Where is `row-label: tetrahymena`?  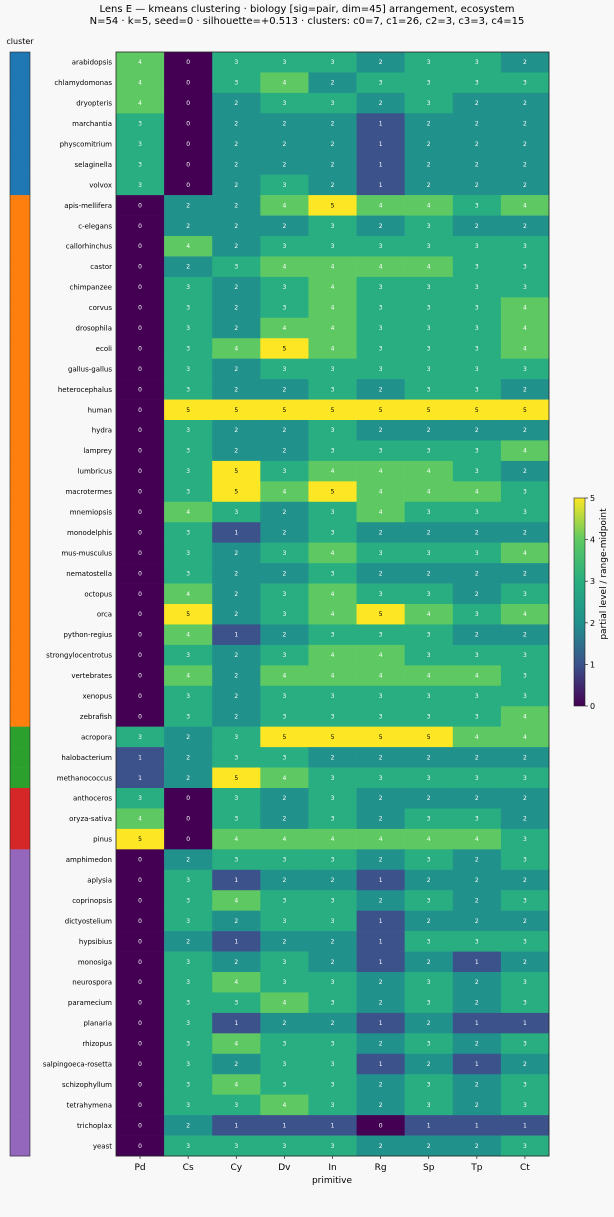
row-label: tetrahymena is located at coordinates (89, 1105).